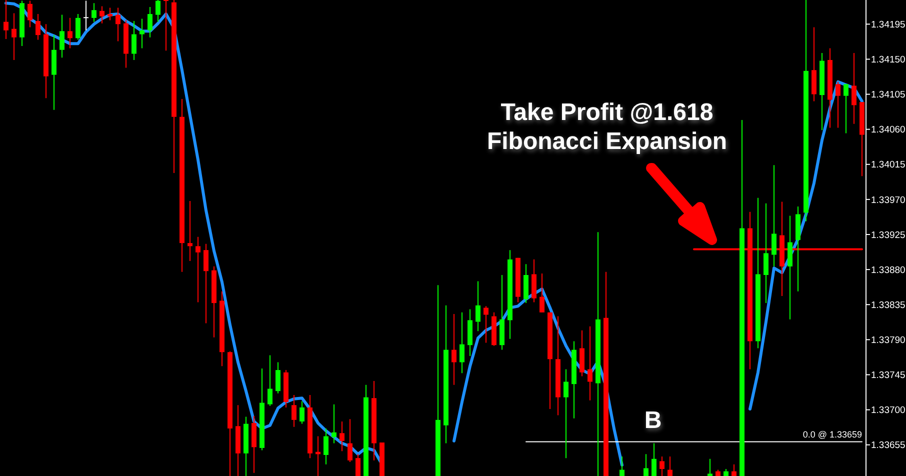  I want to click on y-tick-label: 1.33745, so click(888, 376).